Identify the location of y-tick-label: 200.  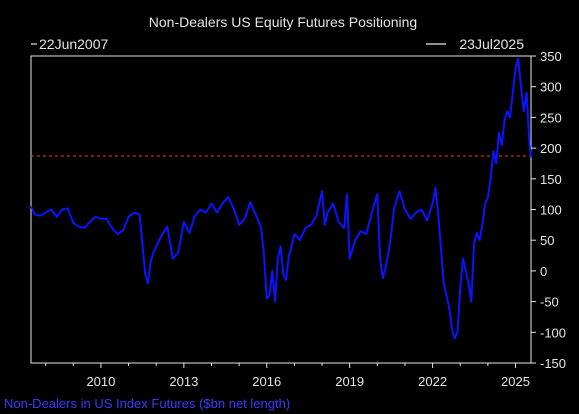
(551, 148).